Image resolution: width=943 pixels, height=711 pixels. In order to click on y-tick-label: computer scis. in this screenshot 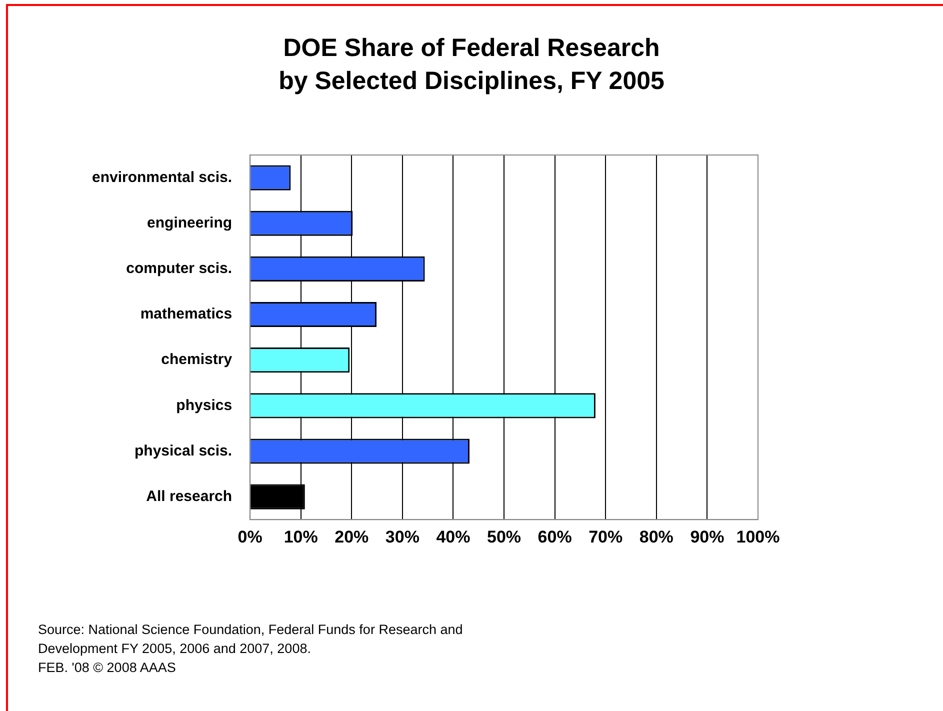, I will do `click(179, 269)`.